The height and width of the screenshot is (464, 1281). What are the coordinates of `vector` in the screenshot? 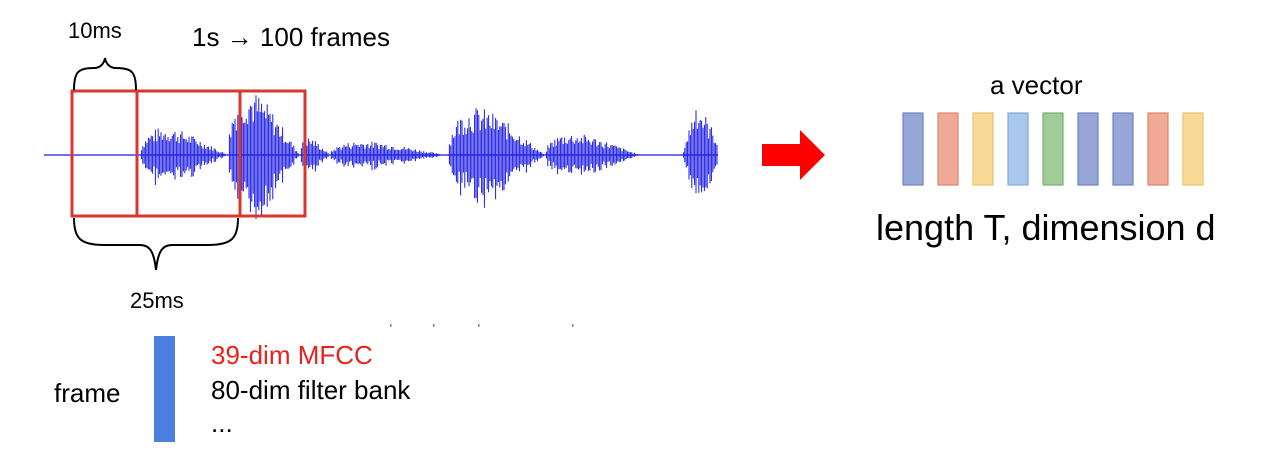 It's located at (1053, 149).